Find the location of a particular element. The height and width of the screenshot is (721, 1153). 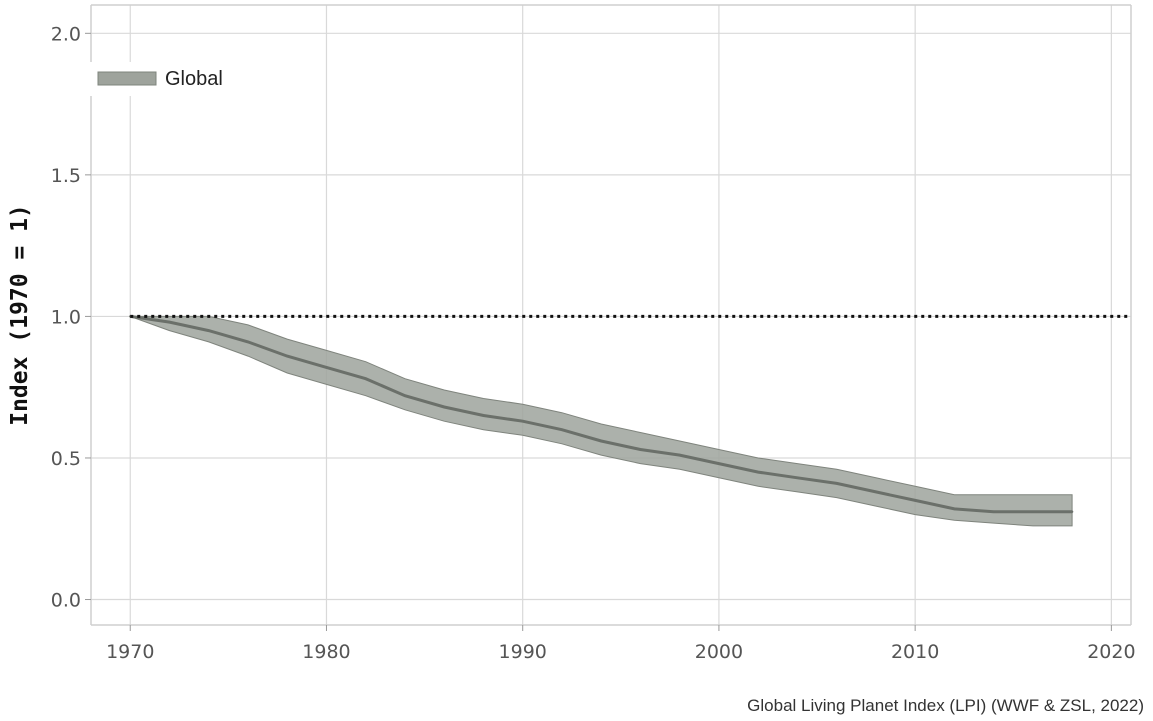

series-global-point-1990 is located at coordinates (522, 421).